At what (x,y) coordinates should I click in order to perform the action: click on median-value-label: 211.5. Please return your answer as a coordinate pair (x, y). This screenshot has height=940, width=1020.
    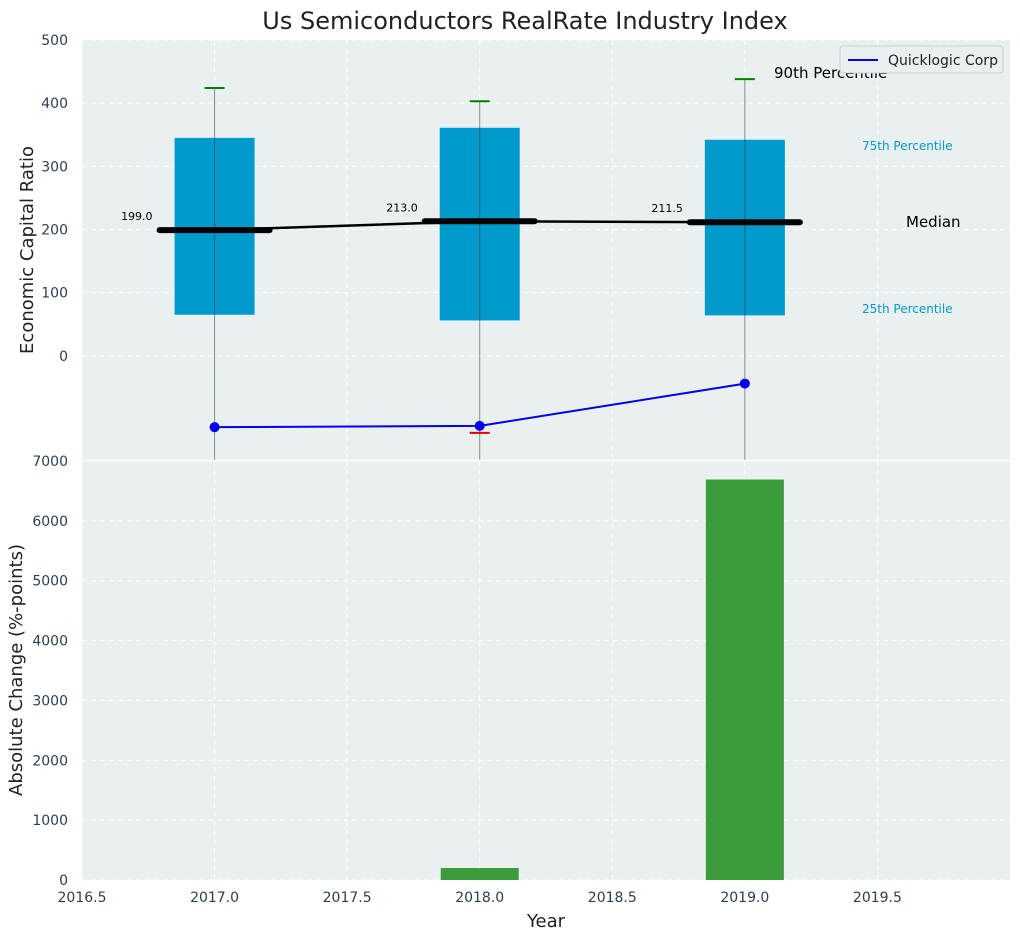
    Looking at the image, I should click on (667, 208).